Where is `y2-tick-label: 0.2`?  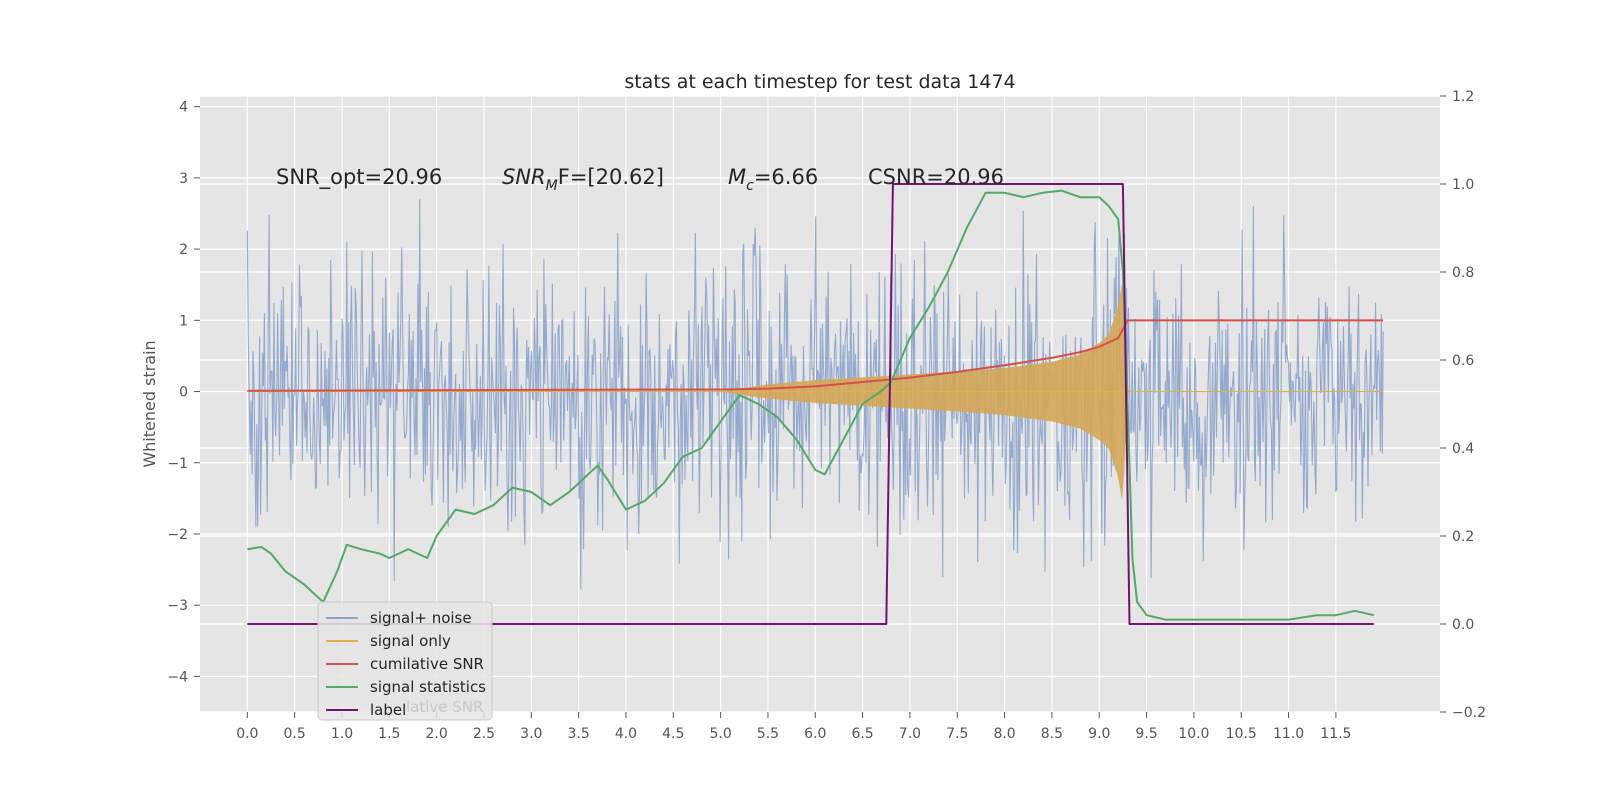 y2-tick-label: 0.2 is located at coordinates (1463, 537).